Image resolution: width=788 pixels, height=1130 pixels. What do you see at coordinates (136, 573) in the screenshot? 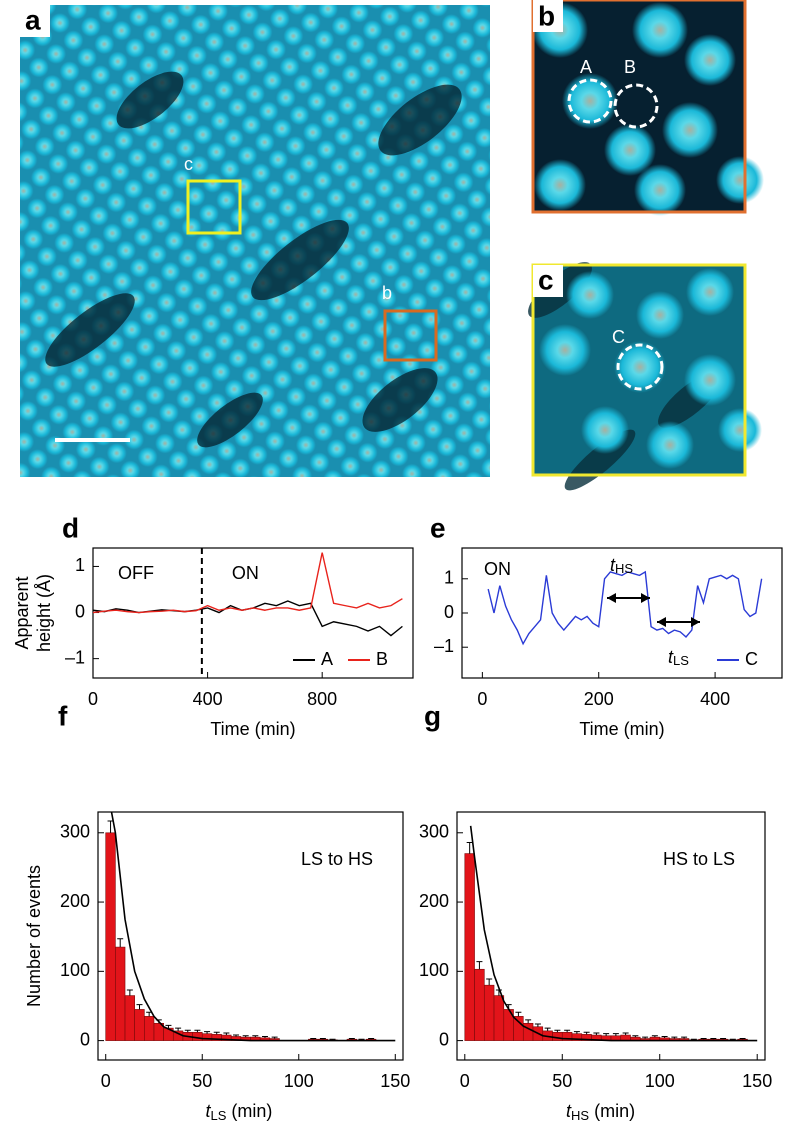
I see `annotation: OFF` at bounding box center [136, 573].